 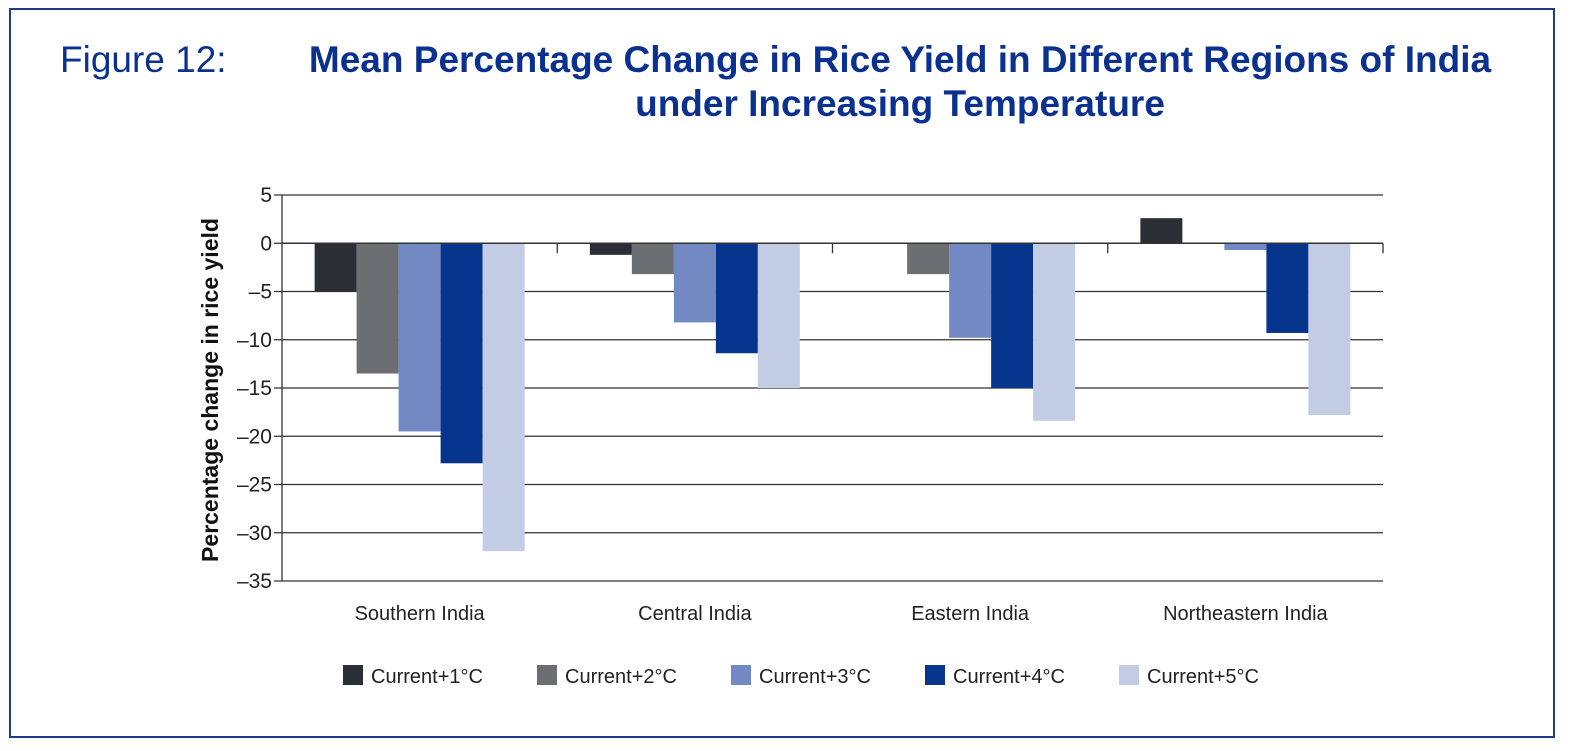 I want to click on y-tick-label: –5, so click(x=260, y=292).